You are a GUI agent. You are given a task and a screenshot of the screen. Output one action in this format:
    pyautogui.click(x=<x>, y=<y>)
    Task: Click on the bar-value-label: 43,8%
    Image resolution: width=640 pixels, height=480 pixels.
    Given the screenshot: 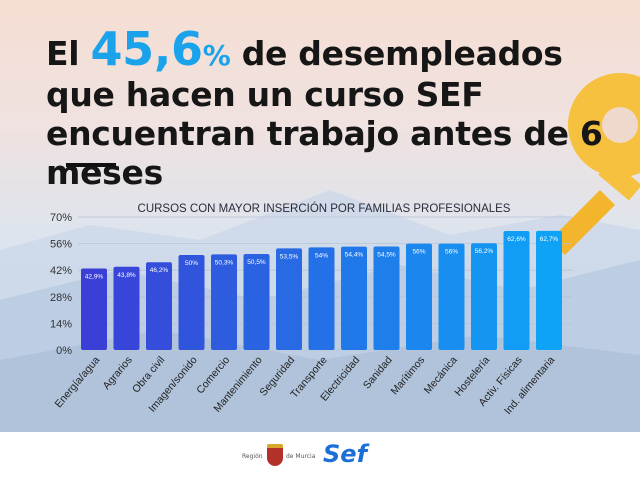 What is the action you would take?
    pyautogui.click(x=126, y=275)
    